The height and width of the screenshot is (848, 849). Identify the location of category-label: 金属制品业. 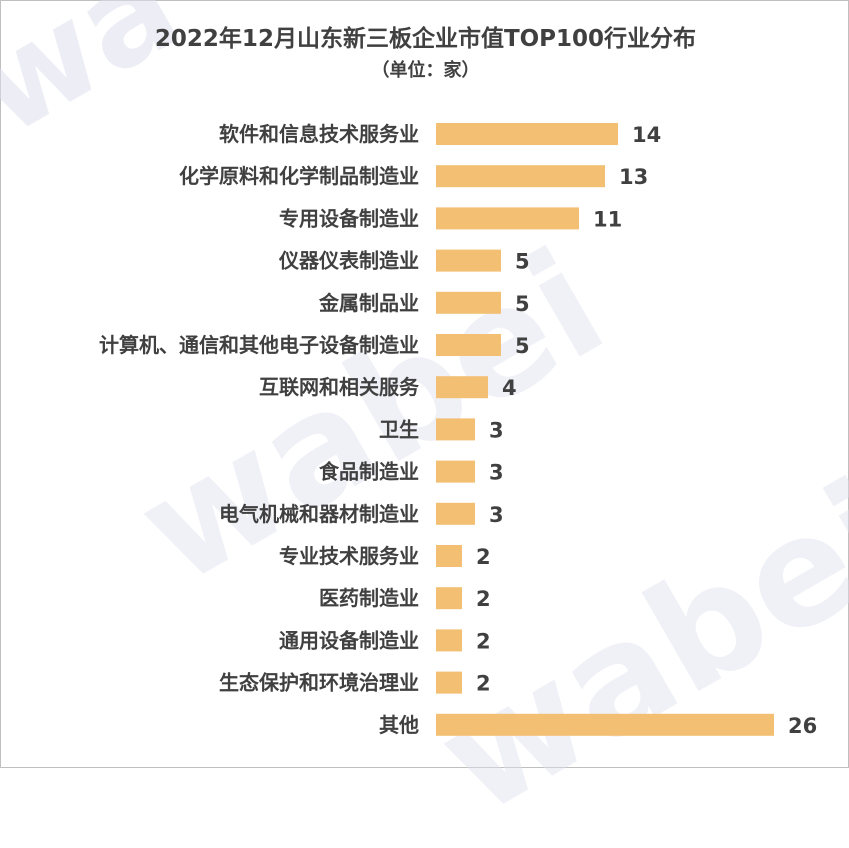
(368, 303).